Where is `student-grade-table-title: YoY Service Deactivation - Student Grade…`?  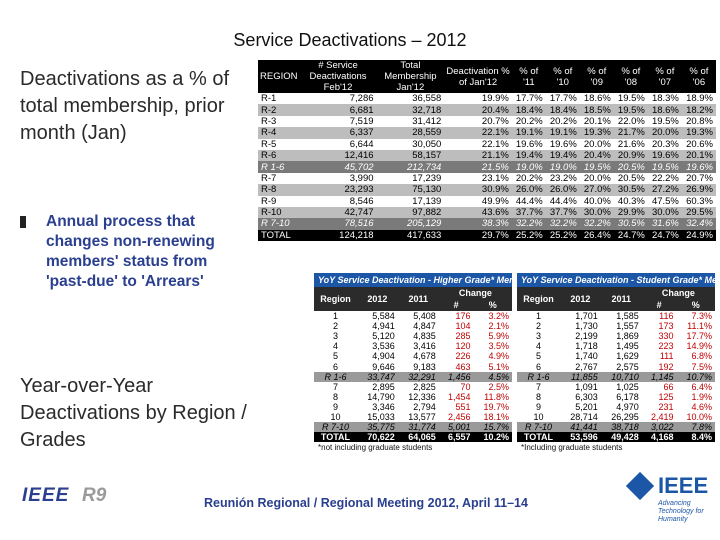
student-grade-table-title: YoY Service Deactivation - Student Grade… is located at coordinates (616, 280).